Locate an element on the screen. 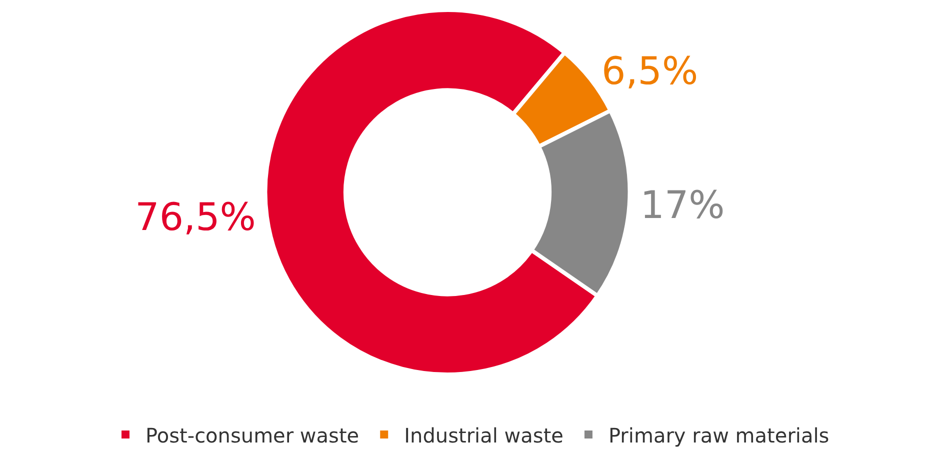 The image size is (930, 464). legend-label: Industrial waste is located at coordinates (484, 435).